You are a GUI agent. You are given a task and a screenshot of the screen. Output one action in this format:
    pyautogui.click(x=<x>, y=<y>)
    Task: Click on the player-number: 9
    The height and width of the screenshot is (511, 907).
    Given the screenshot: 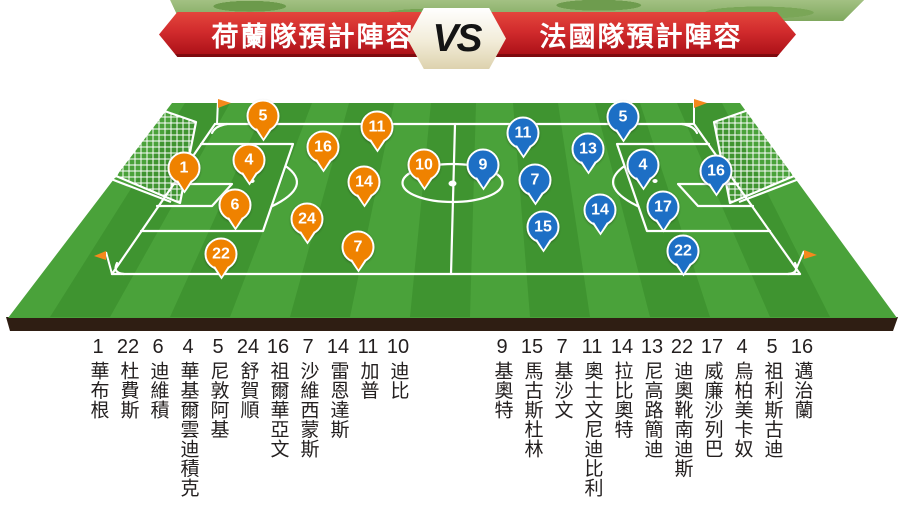 What is the action you would take?
    pyautogui.click(x=502, y=347)
    